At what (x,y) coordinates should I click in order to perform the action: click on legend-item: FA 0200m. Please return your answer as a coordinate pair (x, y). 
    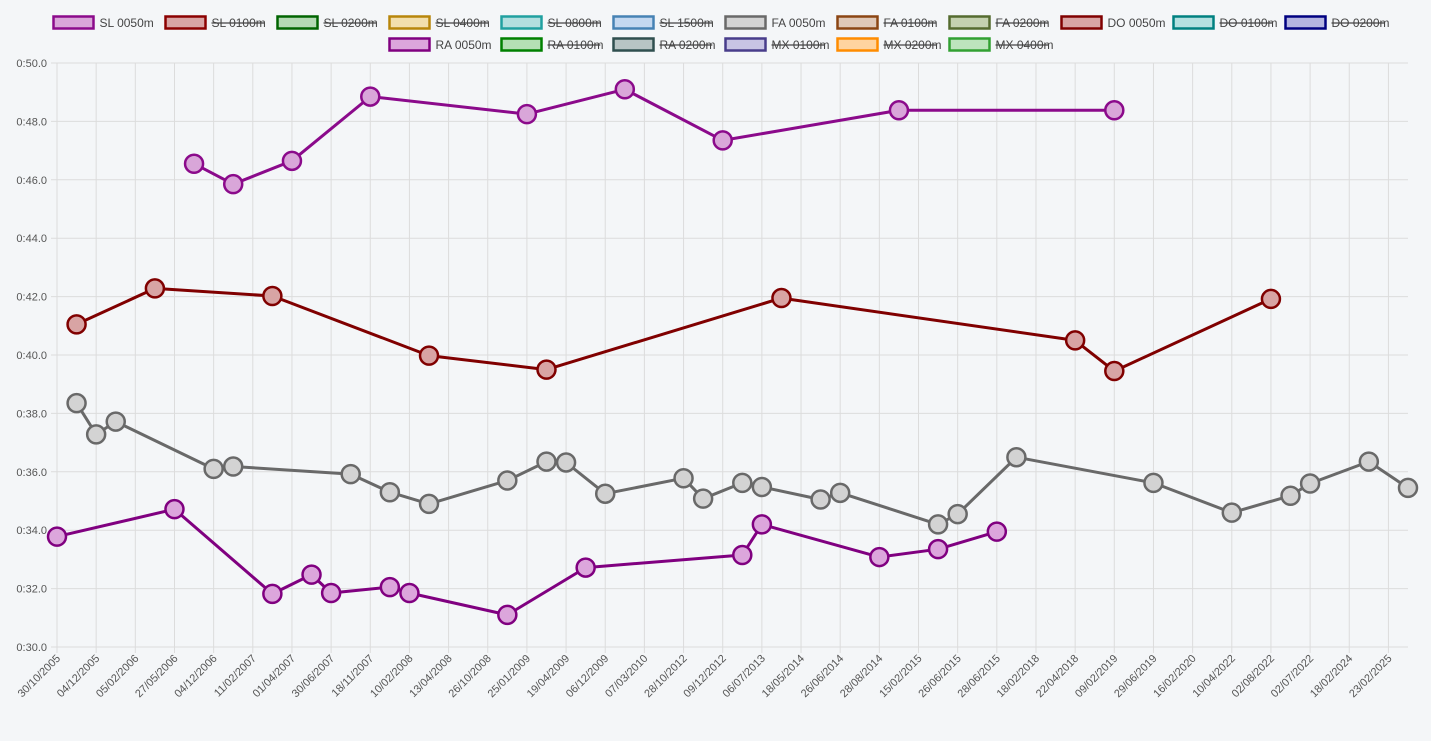
    Looking at the image, I should click on (999, 22).